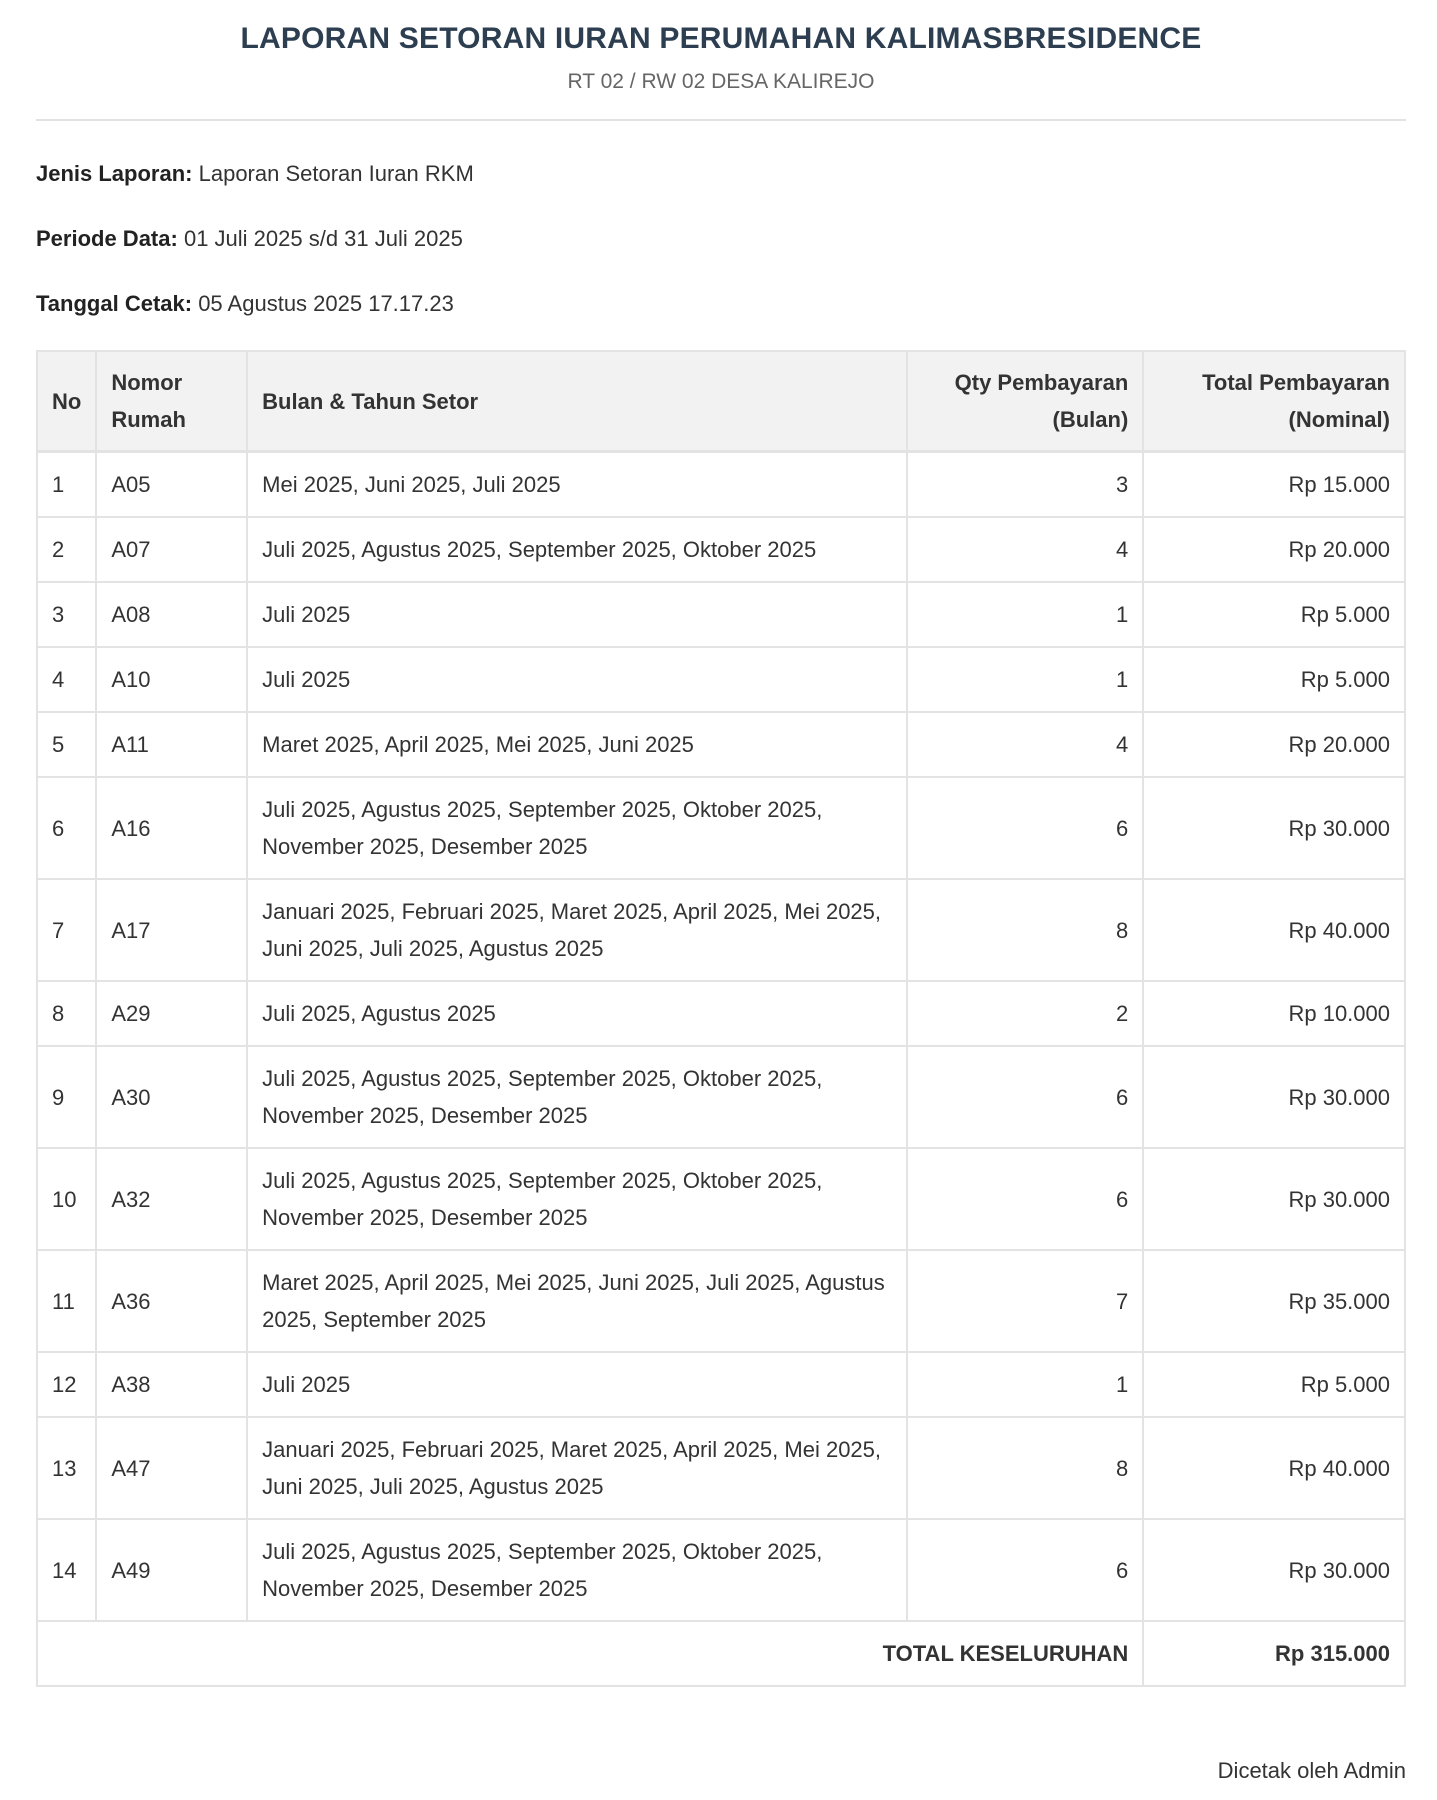 This screenshot has height=1800, width=1437. Describe the element at coordinates (66, 828) in the screenshot. I see `cell-no: 6` at that location.